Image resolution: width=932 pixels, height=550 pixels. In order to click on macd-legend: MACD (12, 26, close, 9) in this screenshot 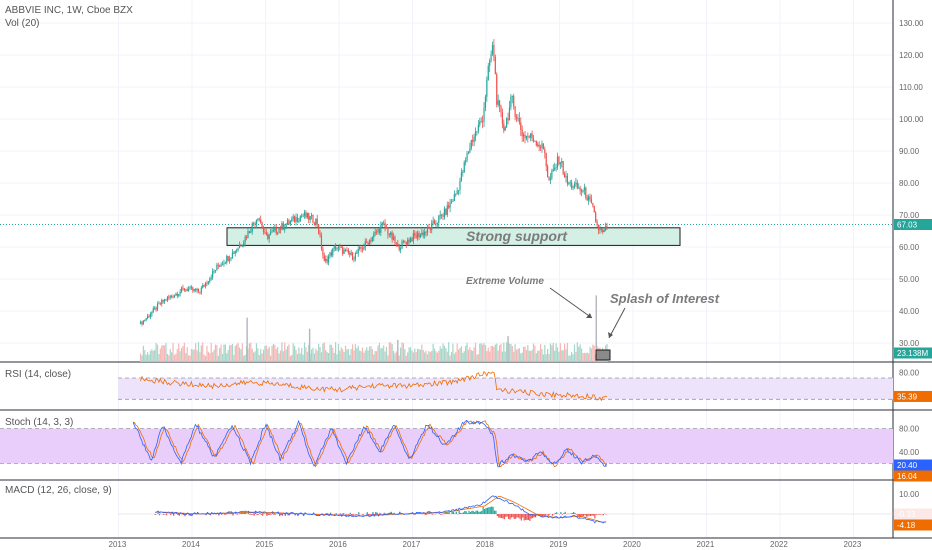, I will do `click(58, 490)`.